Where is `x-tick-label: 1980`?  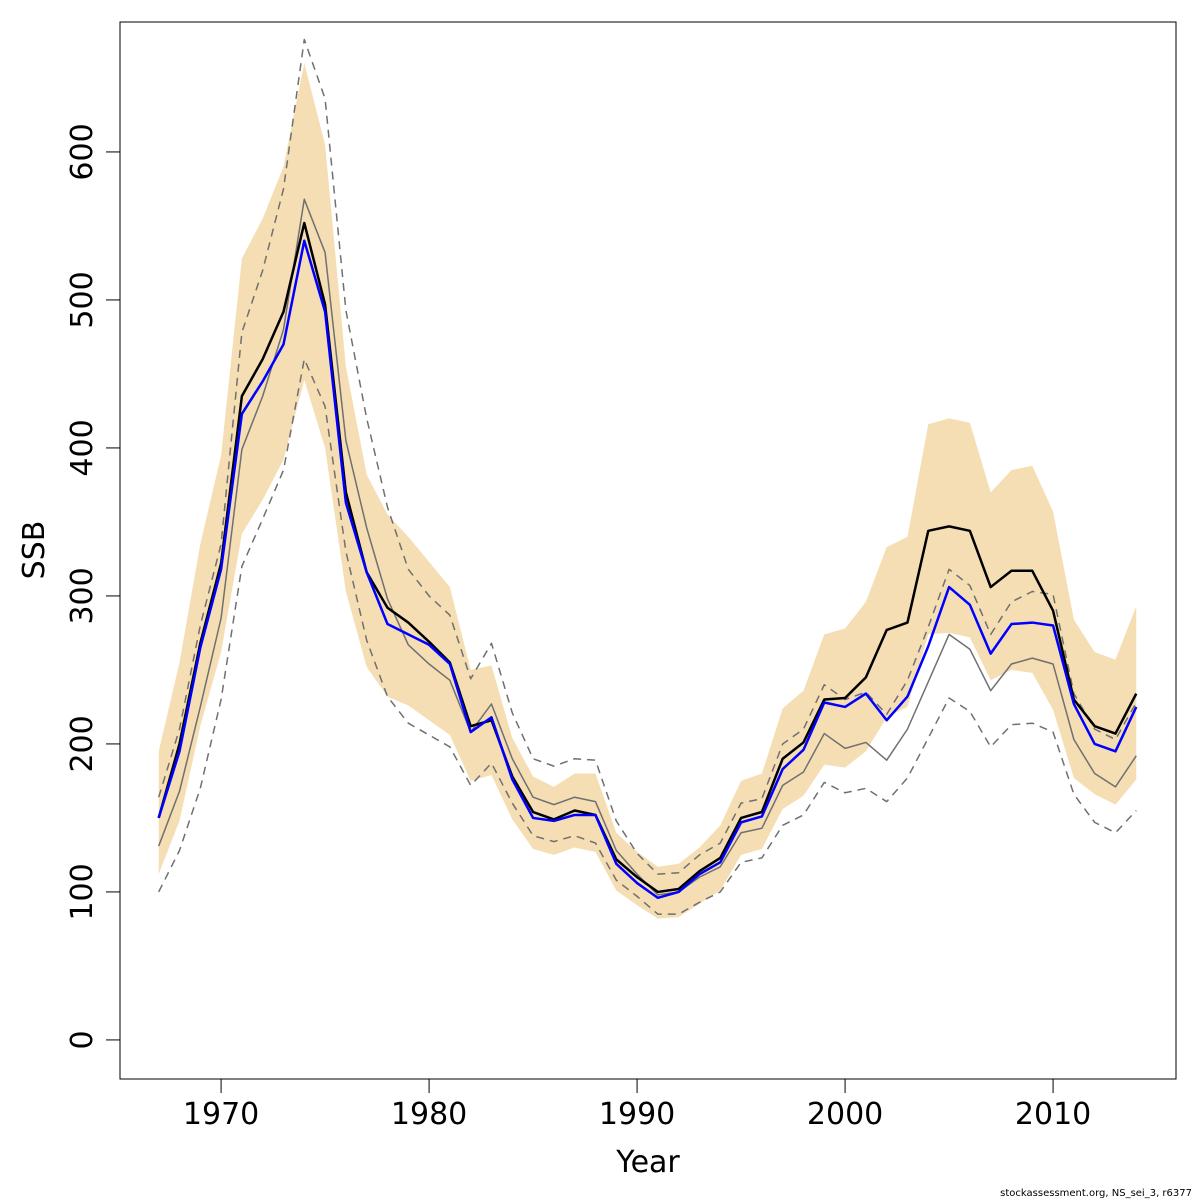
x-tick-label: 1980 is located at coordinates (429, 1114).